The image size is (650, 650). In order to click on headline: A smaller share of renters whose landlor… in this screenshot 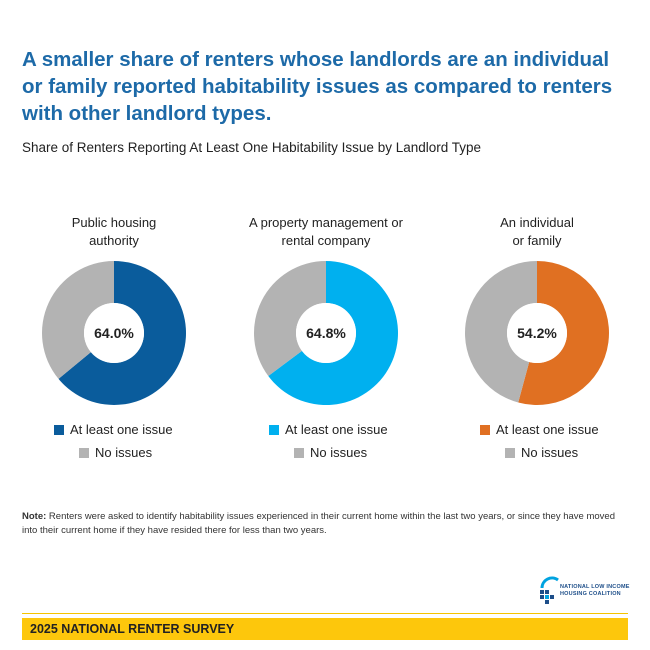, I will do `click(317, 86)`.